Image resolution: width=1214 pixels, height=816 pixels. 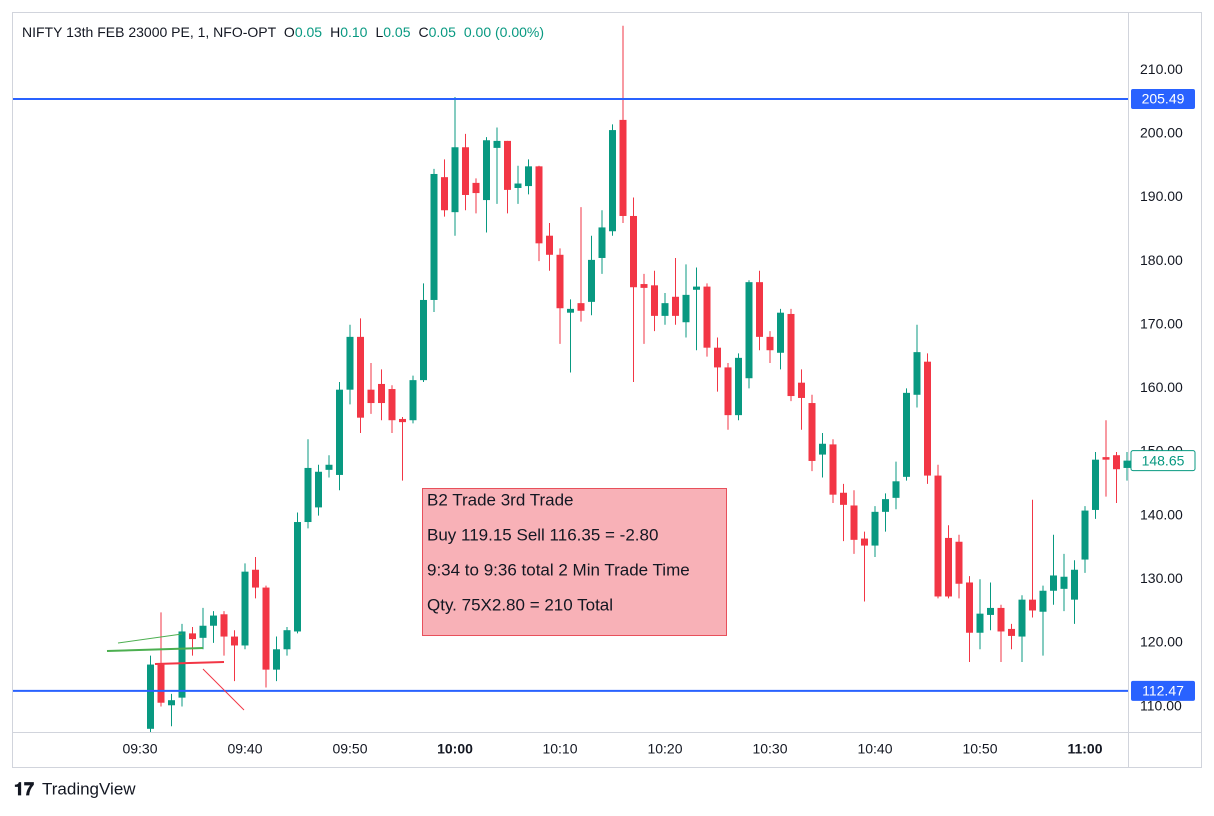 I want to click on change: 0.00 (0.00%), so click(x=504, y=32).